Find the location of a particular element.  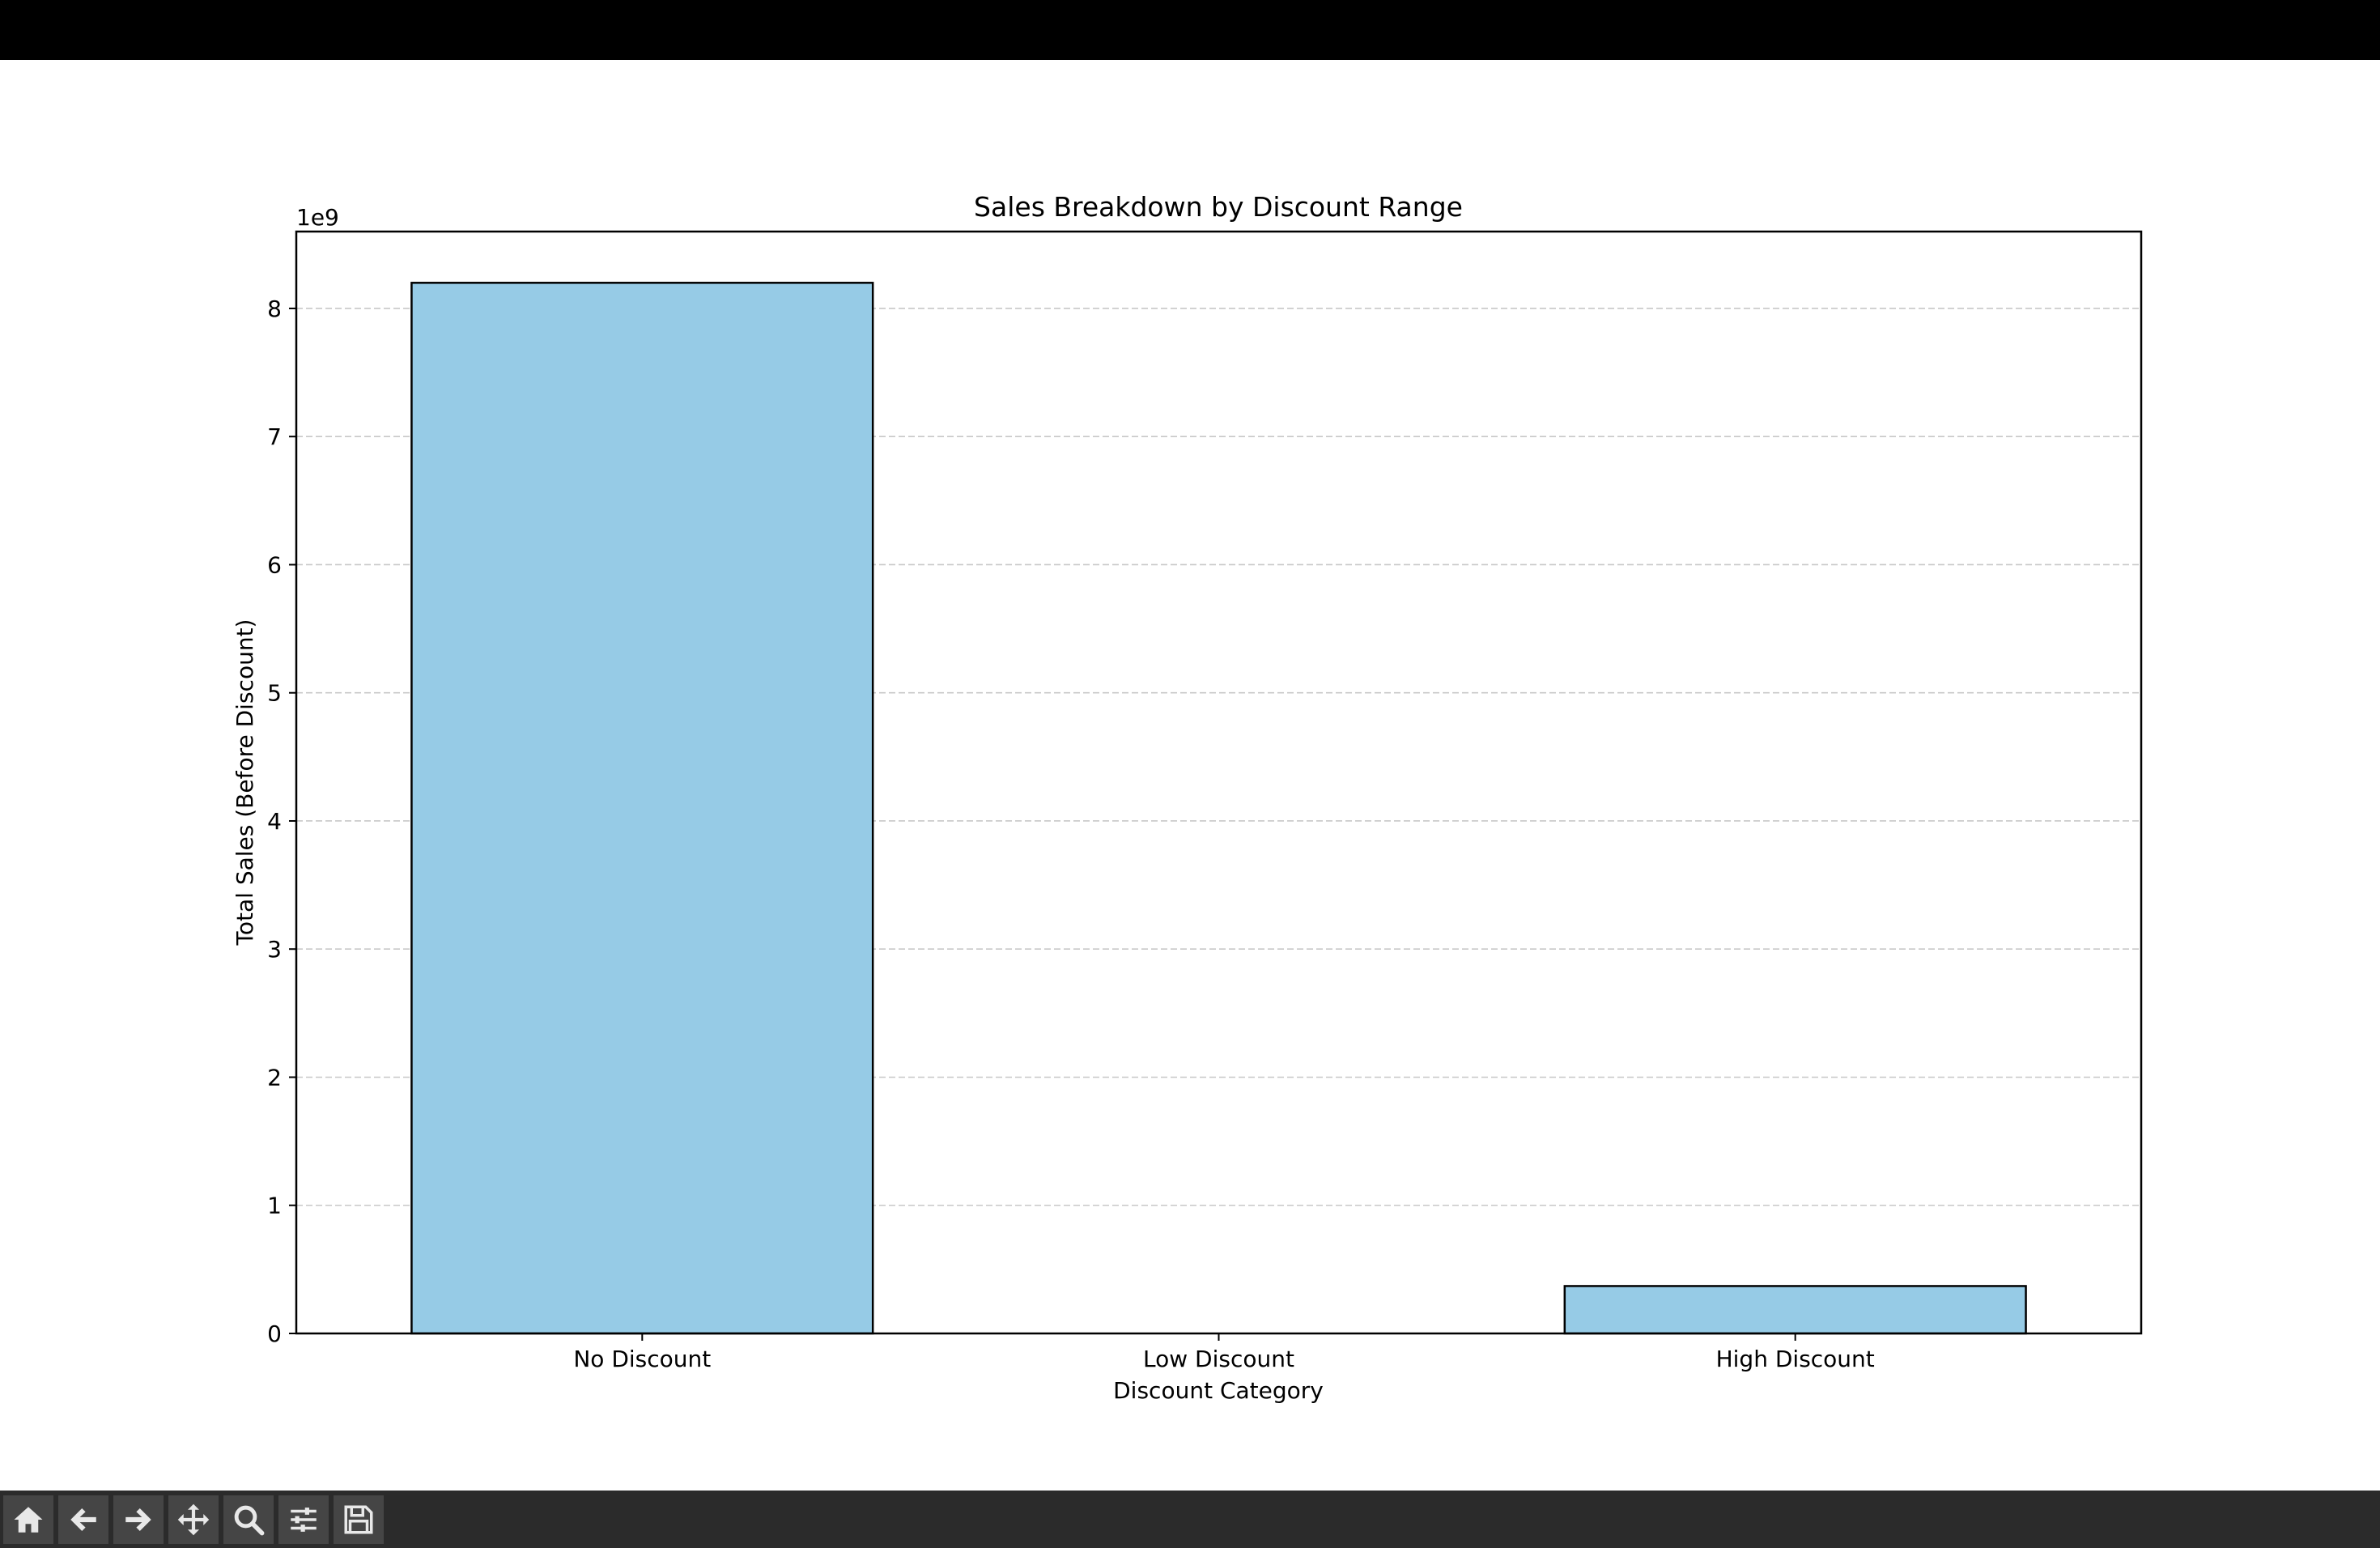

home-button is located at coordinates (28, 1519).